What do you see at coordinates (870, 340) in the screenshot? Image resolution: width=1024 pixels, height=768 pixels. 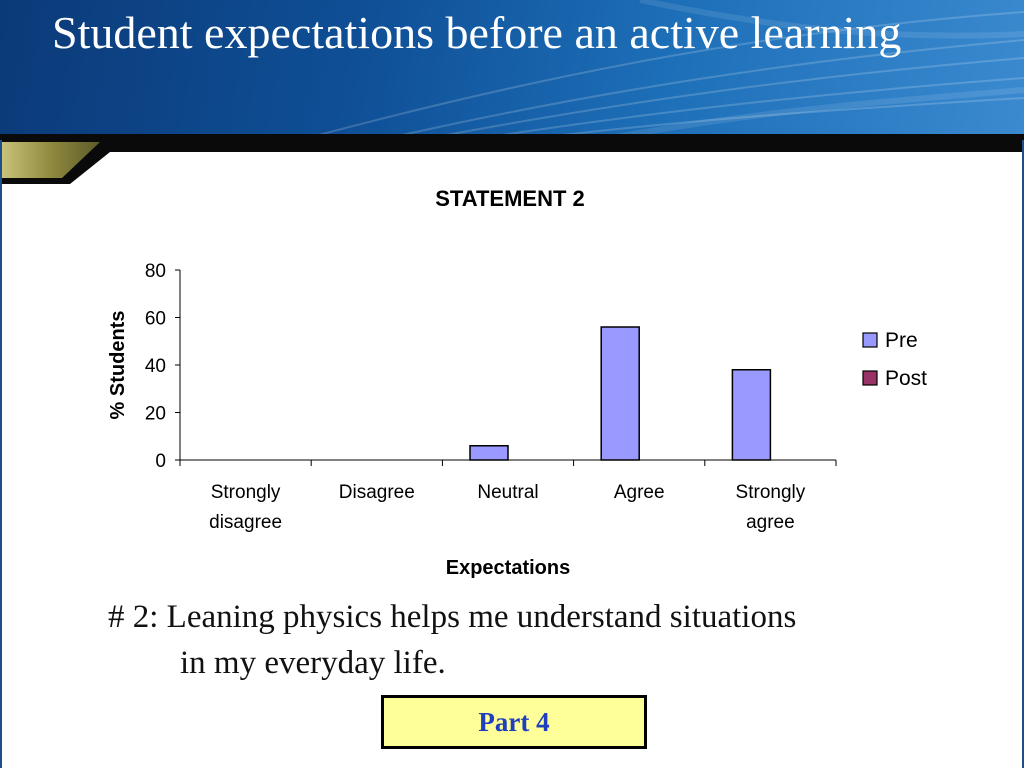 I see `legend-swatch-pre` at bounding box center [870, 340].